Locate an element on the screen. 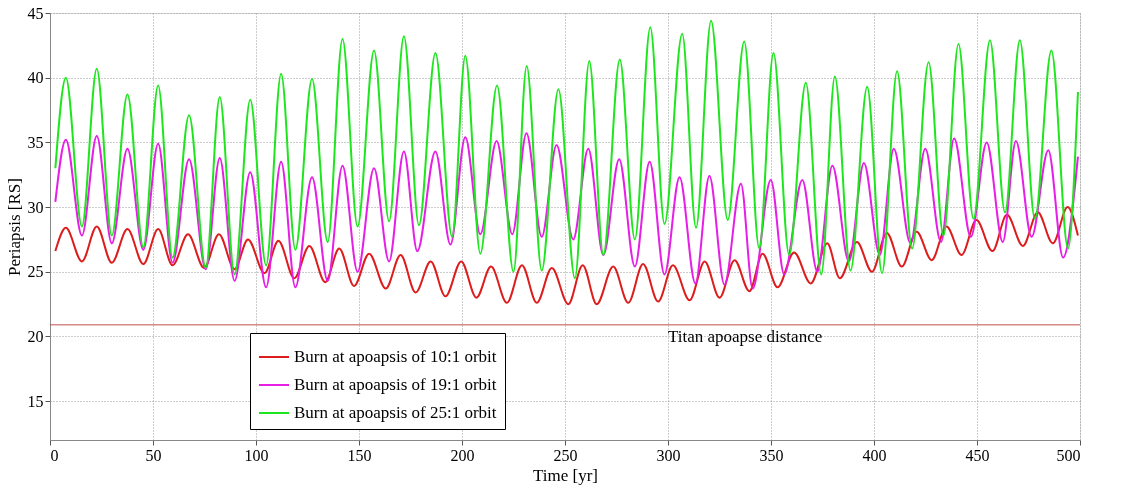 Image resolution: width=1135 pixels, height=502 pixels. y-tick-label: 20 is located at coordinates (35, 336).